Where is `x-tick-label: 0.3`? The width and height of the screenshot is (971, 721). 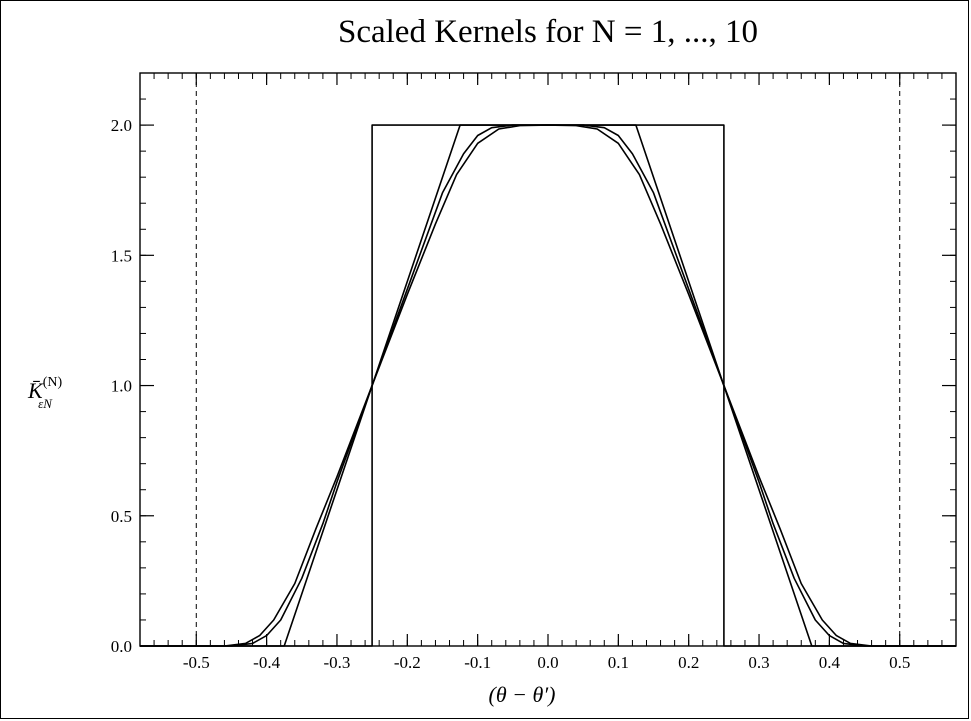
x-tick-label: 0.3 is located at coordinates (758, 662).